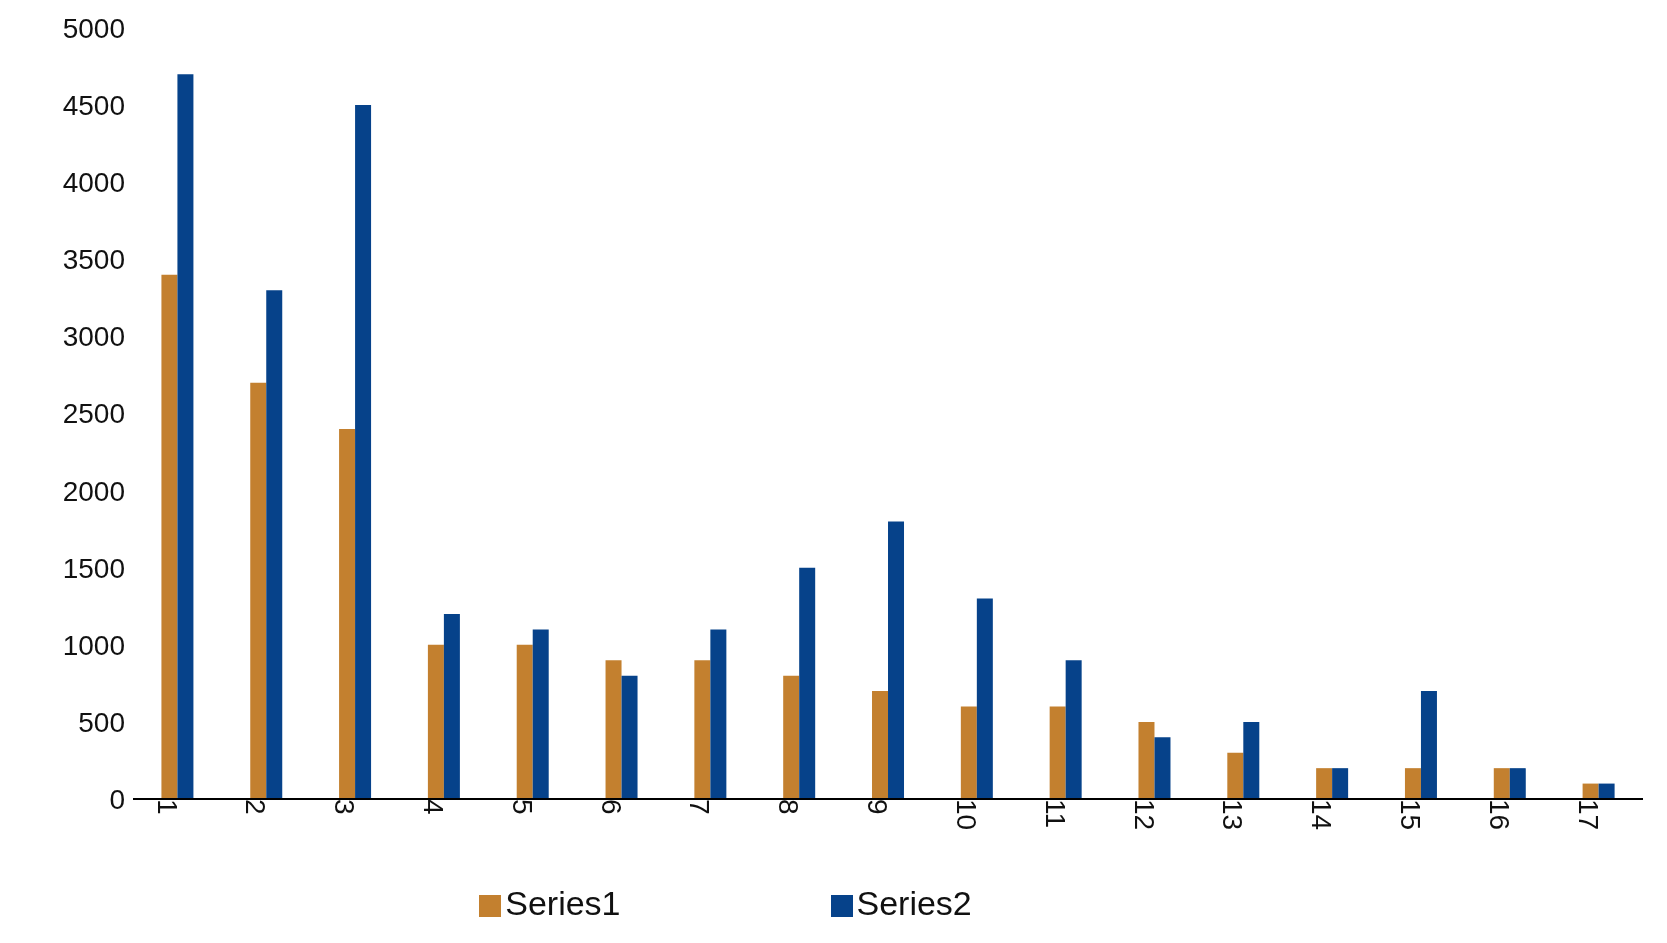 This screenshot has height=943, width=1667. Describe the element at coordinates (345, 807) in the screenshot. I see `x-tick-label: 3` at that location.